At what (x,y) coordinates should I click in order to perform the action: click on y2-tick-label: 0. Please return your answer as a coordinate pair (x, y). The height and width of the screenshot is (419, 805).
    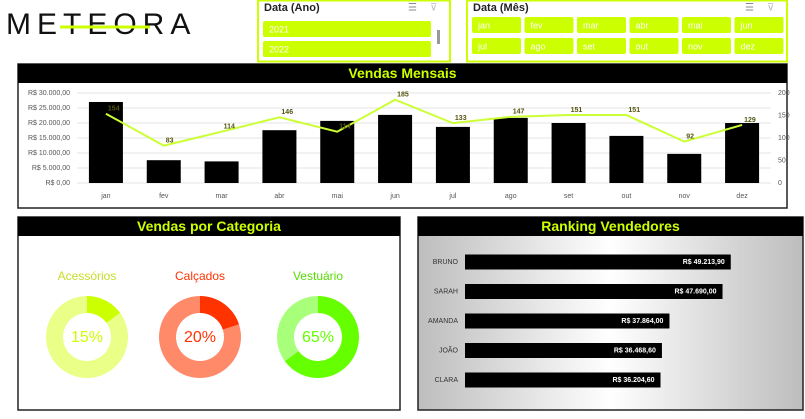
    Looking at the image, I should click on (780, 183).